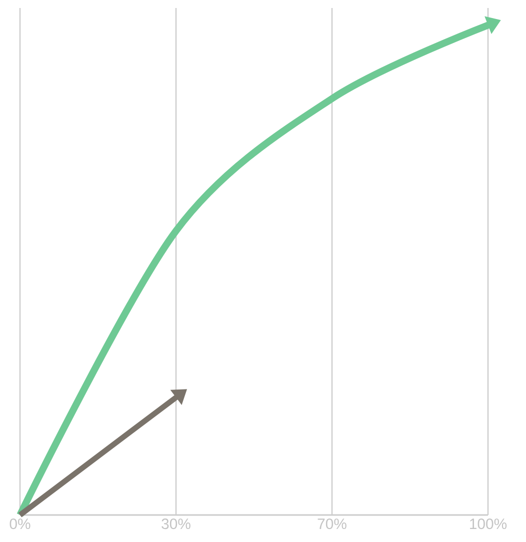 Image resolution: width=526 pixels, height=542 pixels. I want to click on x-tick-label: 70%, so click(332, 524).